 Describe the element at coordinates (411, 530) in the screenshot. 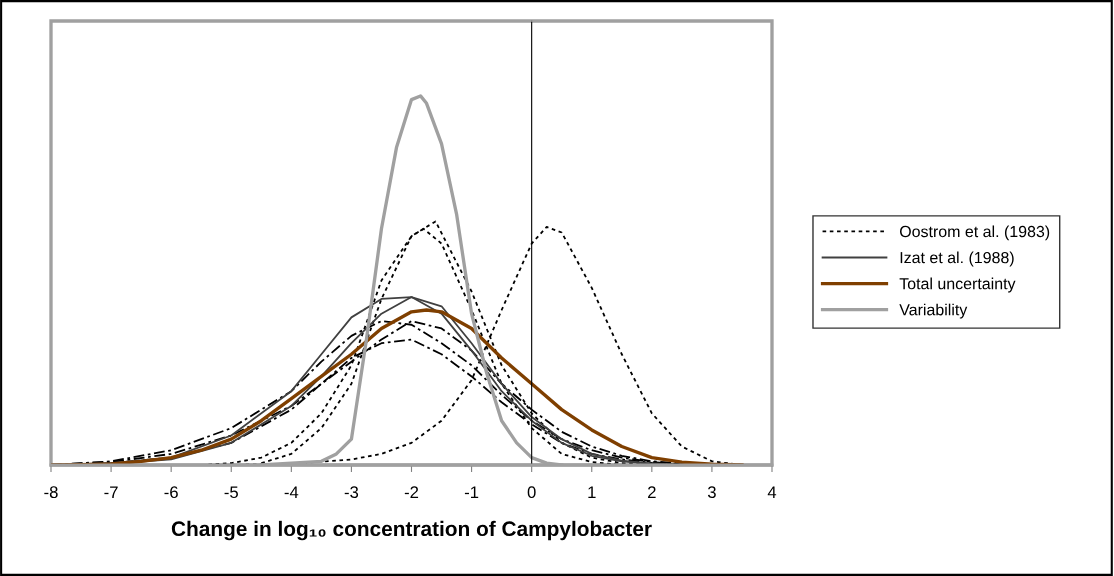

I see `x-axis-title: Change in log₁₀ concentration of Campylobacter` at that location.